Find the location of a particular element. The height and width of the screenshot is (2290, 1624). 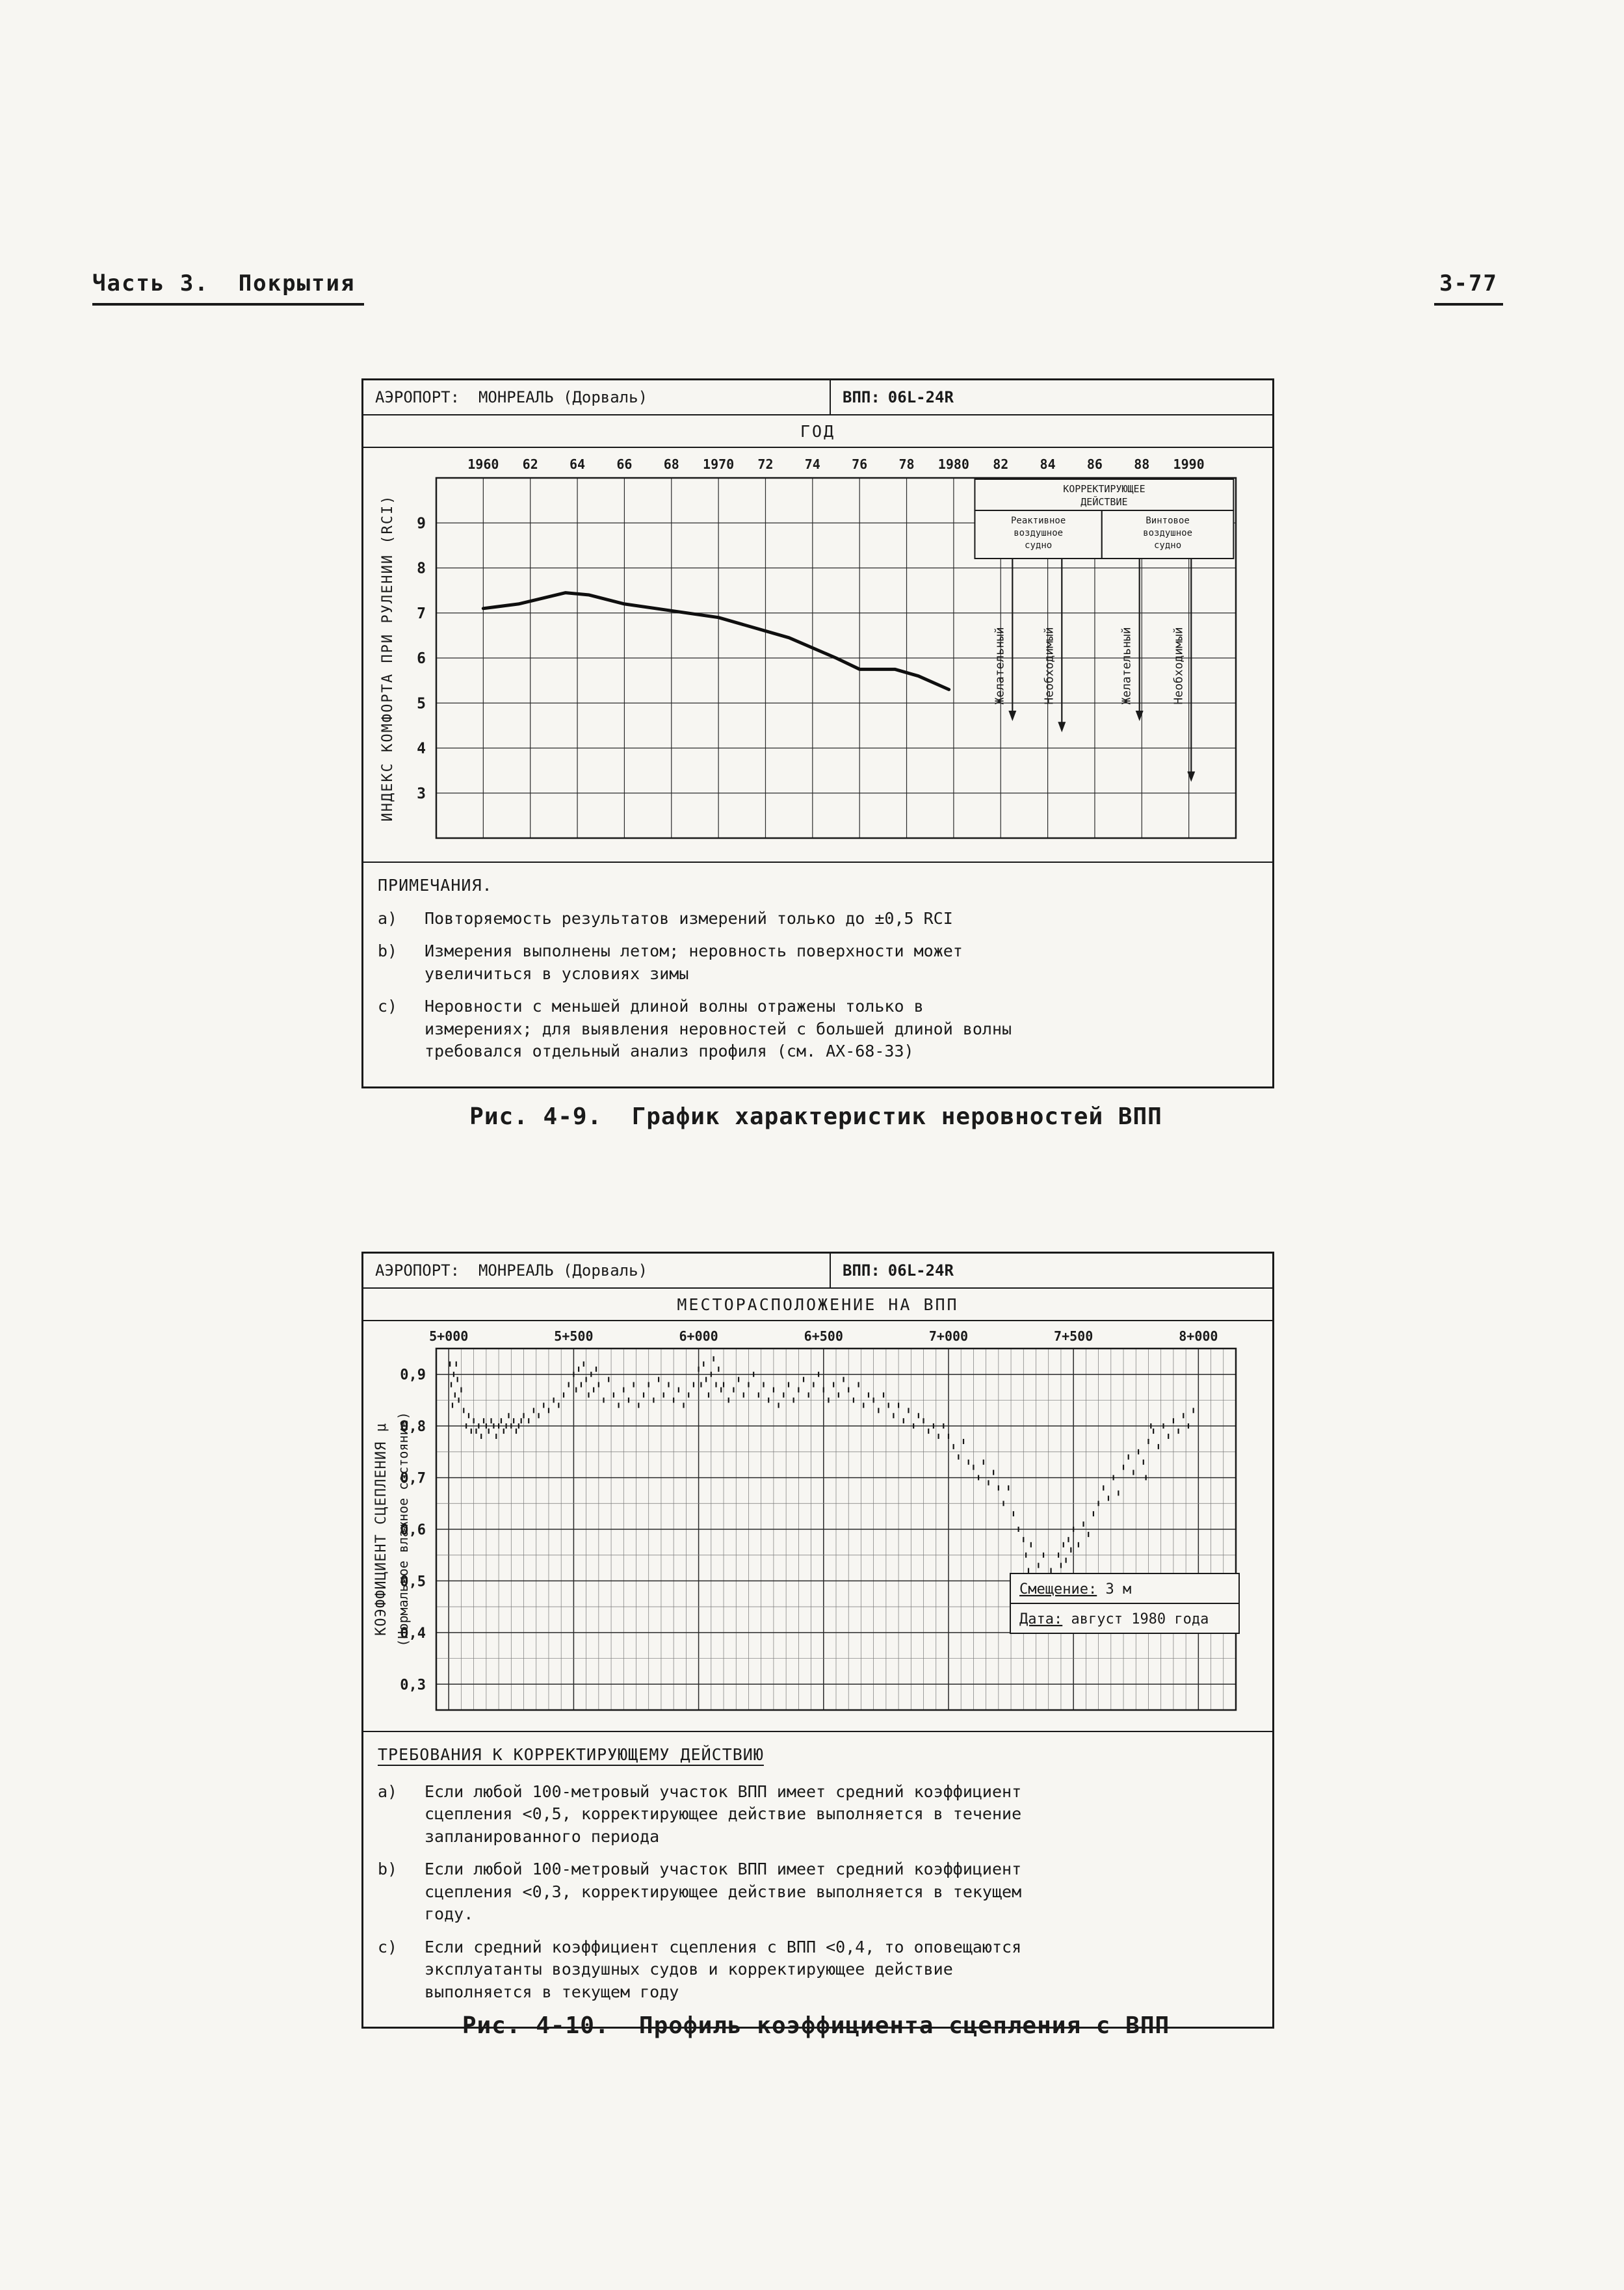

svg-text: Винтовое is located at coordinates (1167, 521).